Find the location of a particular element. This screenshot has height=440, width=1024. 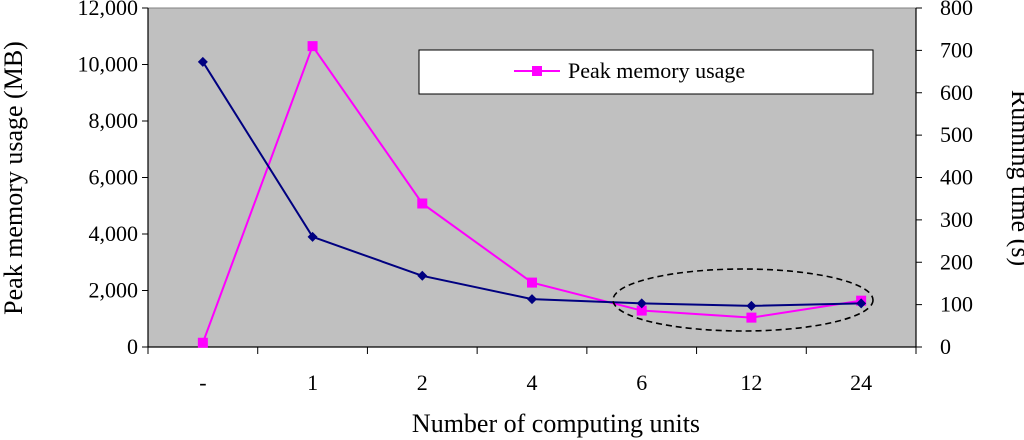

y-left-tick-label: 12,000 is located at coordinates (108, 10).